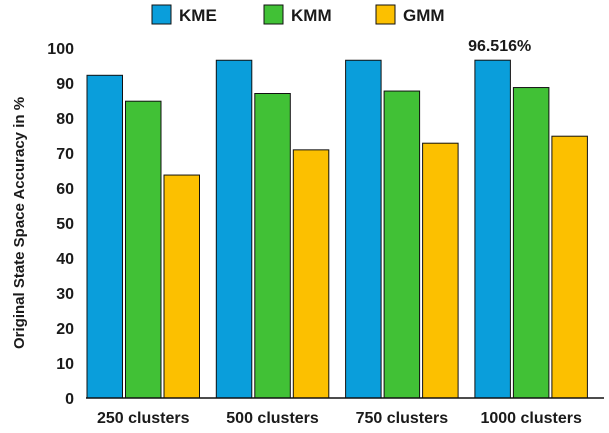  I want to click on annotation-label-0: 96.516%, so click(499, 46).